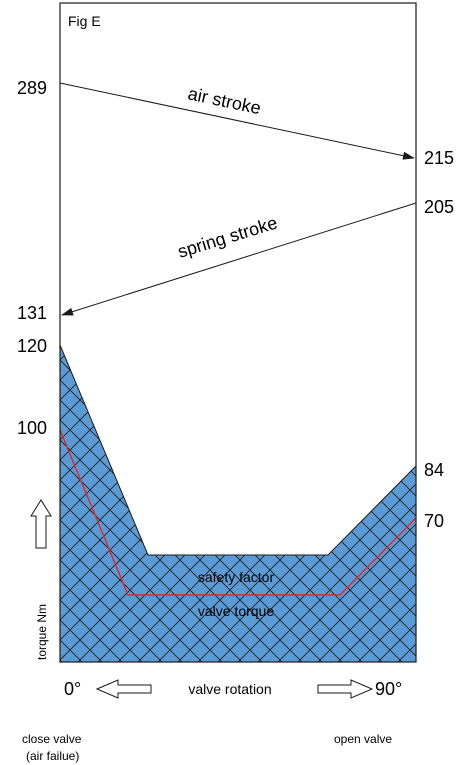 The image size is (470, 765). Describe the element at coordinates (237, 121) in the screenshot. I see `air-stroke-arrow` at that location.